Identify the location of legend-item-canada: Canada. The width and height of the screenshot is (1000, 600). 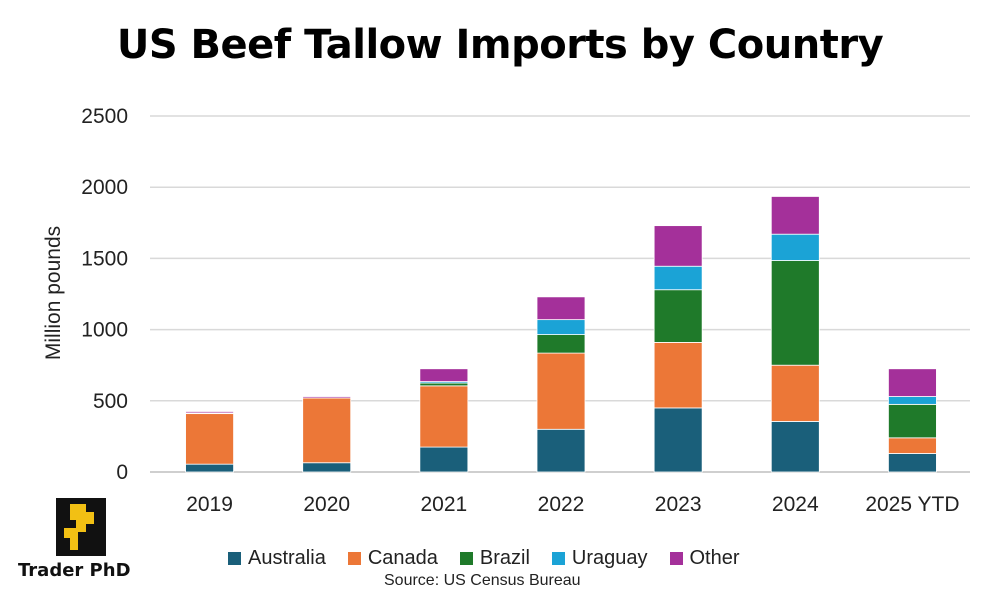
(392, 558).